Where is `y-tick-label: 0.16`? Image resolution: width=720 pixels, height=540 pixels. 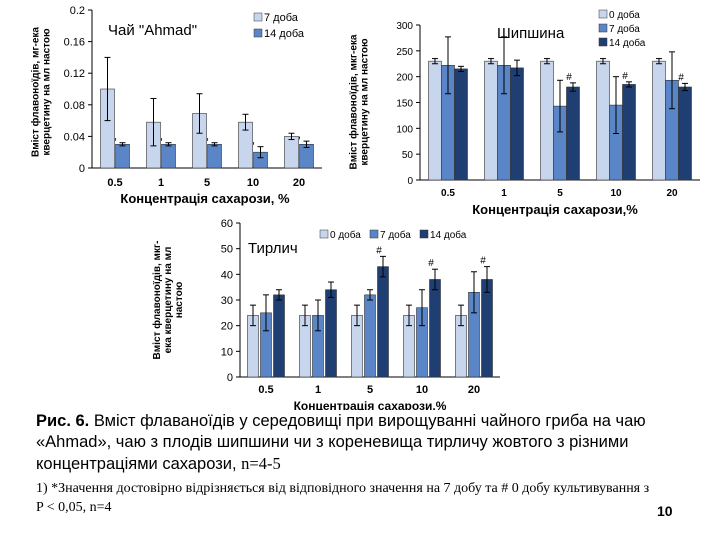 y-tick-label: 0.16 is located at coordinates (74, 43).